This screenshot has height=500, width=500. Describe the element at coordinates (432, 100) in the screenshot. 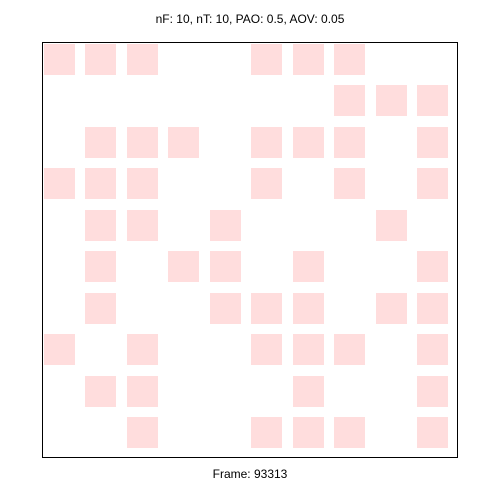

I see `grid-cell-r2-c10` at that location.